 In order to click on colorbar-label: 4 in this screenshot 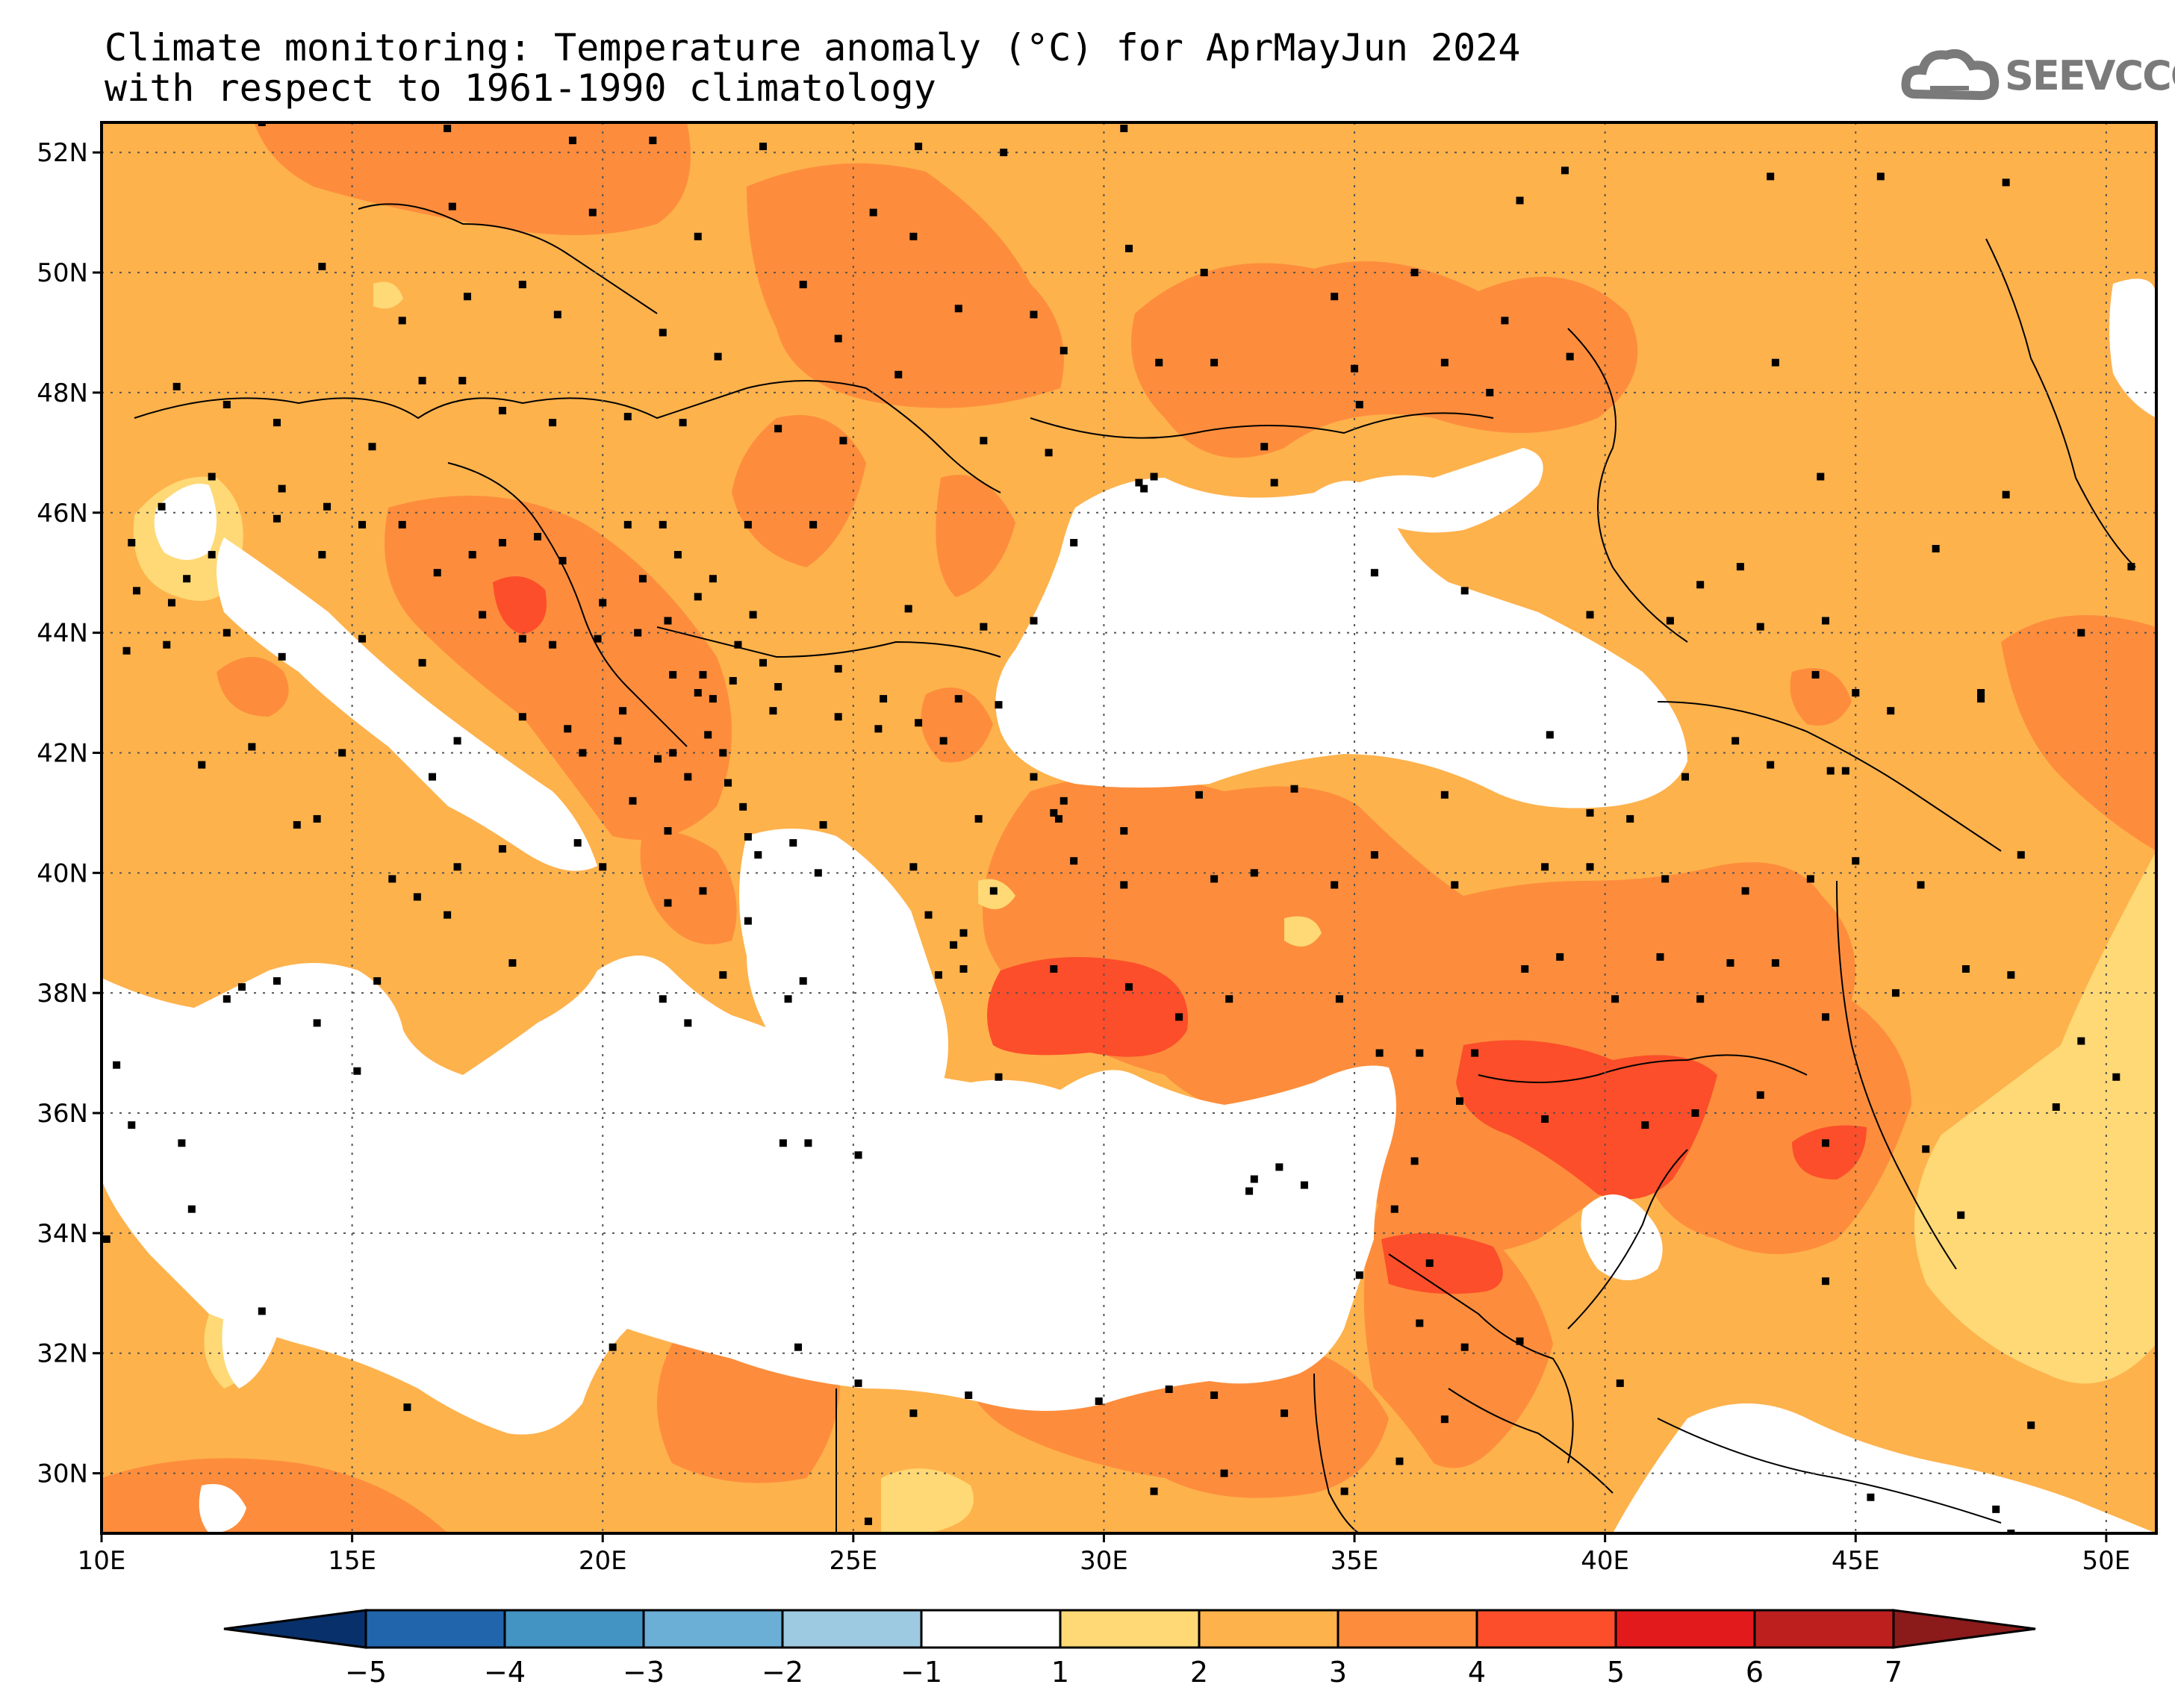, I will do `click(1477, 1672)`.